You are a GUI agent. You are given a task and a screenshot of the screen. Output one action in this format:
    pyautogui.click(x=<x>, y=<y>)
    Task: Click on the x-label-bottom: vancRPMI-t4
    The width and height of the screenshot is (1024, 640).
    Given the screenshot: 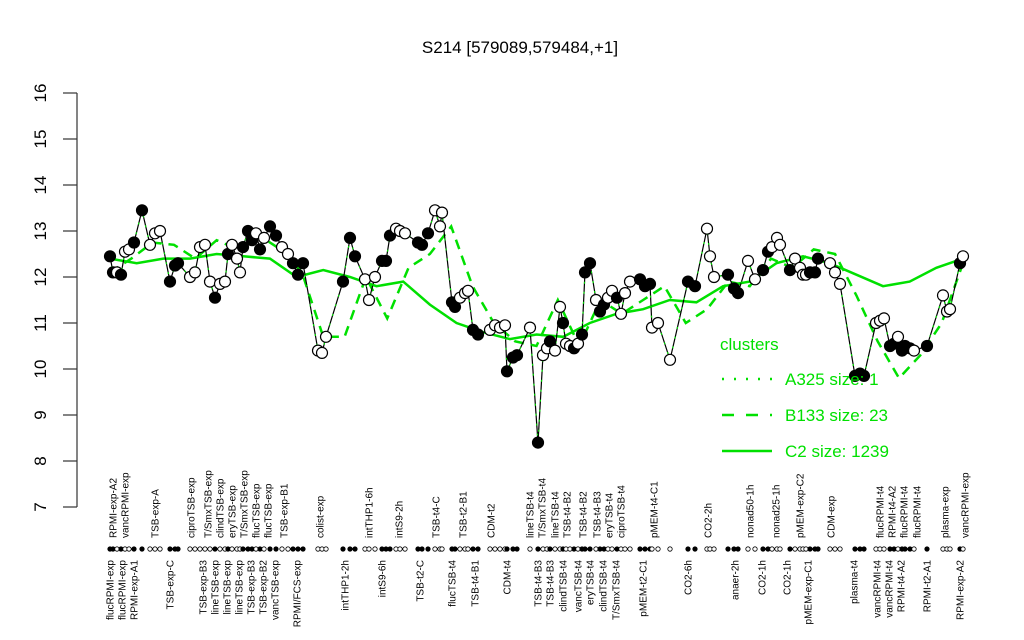 What is the action you would take?
    pyautogui.click(x=890, y=589)
    